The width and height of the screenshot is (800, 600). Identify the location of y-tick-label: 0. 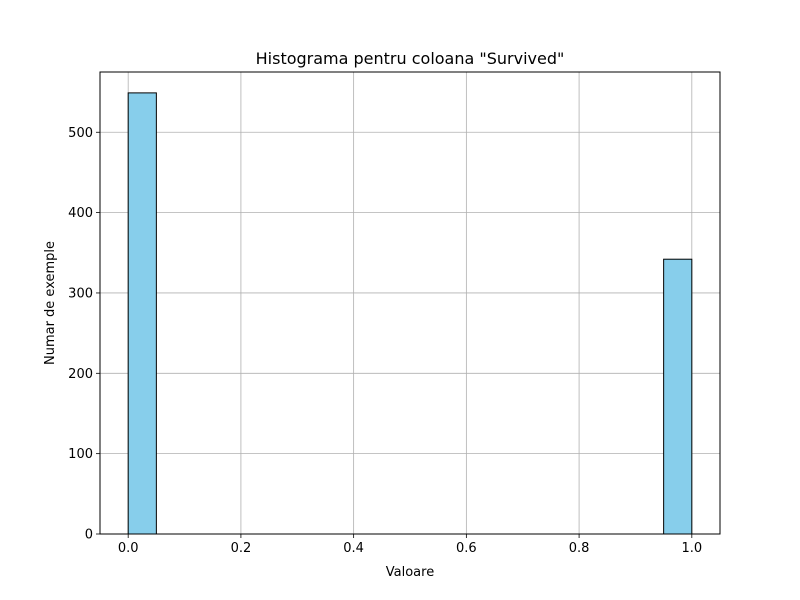
(89, 535).